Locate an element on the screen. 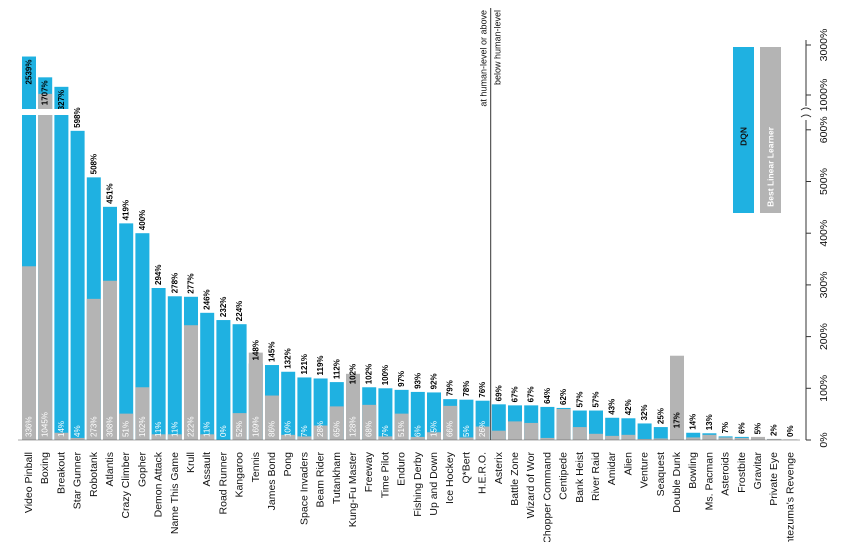 This screenshot has height=547, width=846. x-tick-label: Name This Game is located at coordinates (175, 493).